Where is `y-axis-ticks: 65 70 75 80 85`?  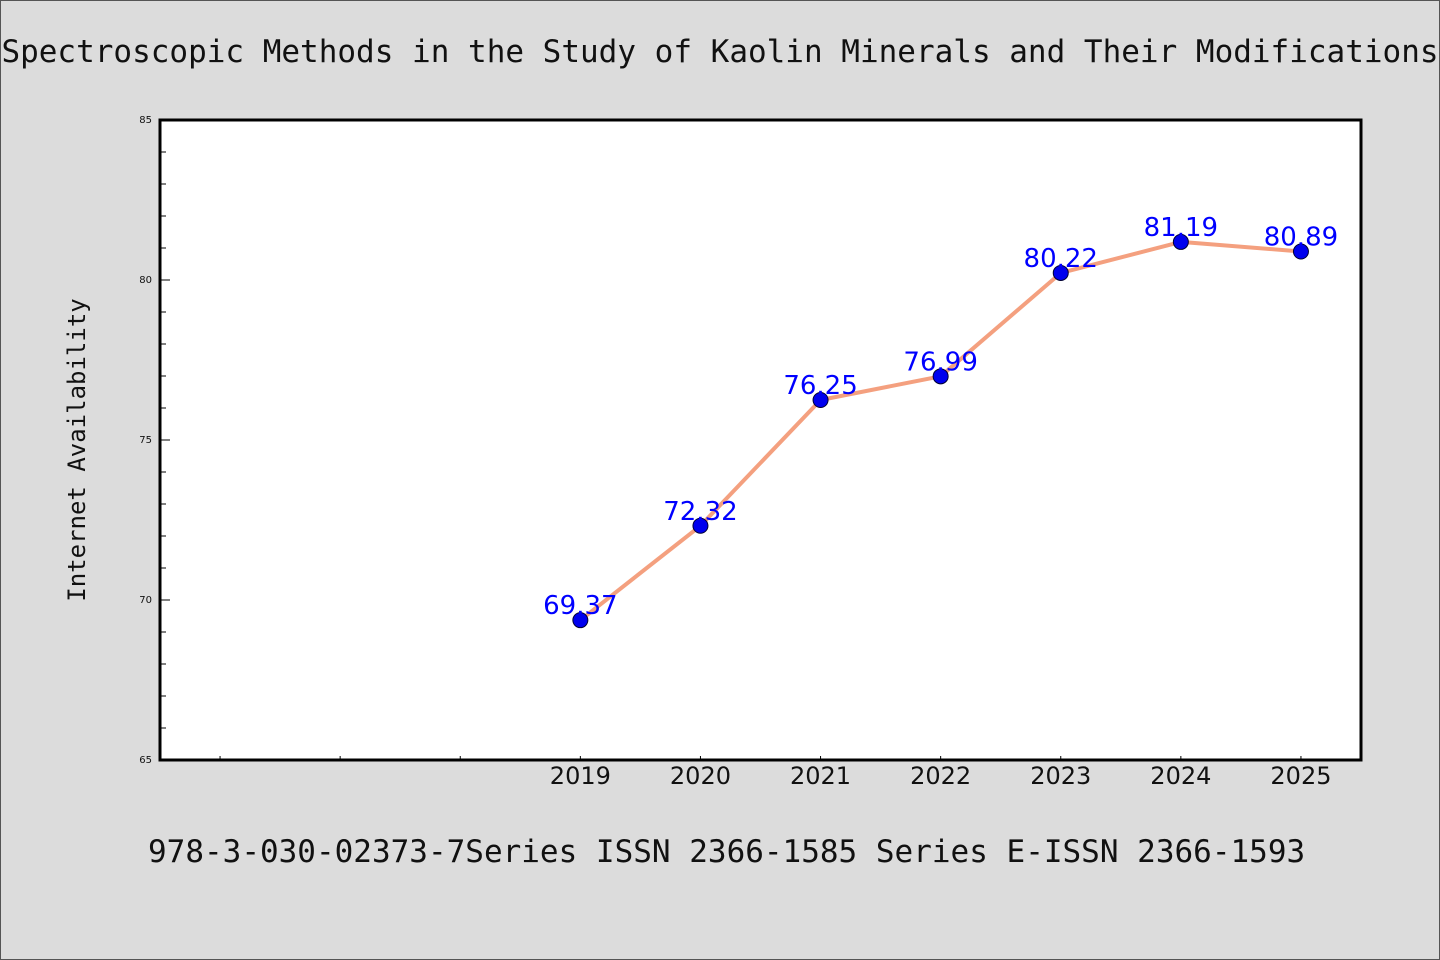 y-axis-ticks: 65 70 75 80 85 is located at coordinates (154, 440).